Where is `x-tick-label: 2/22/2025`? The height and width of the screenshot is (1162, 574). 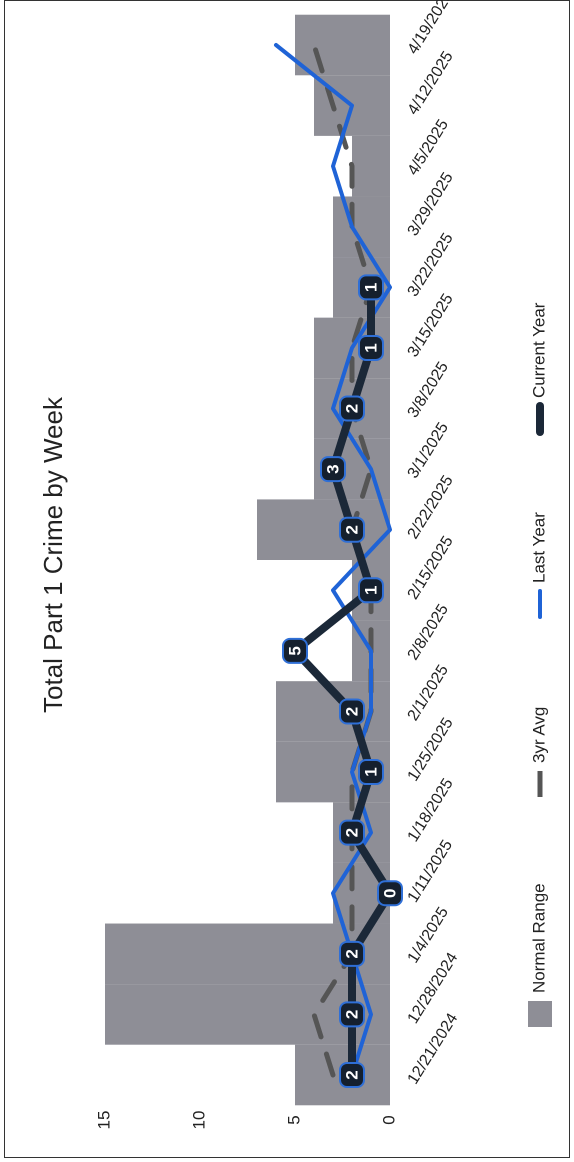
x-tick-label: 2/22/2025 is located at coordinates (431, 507).